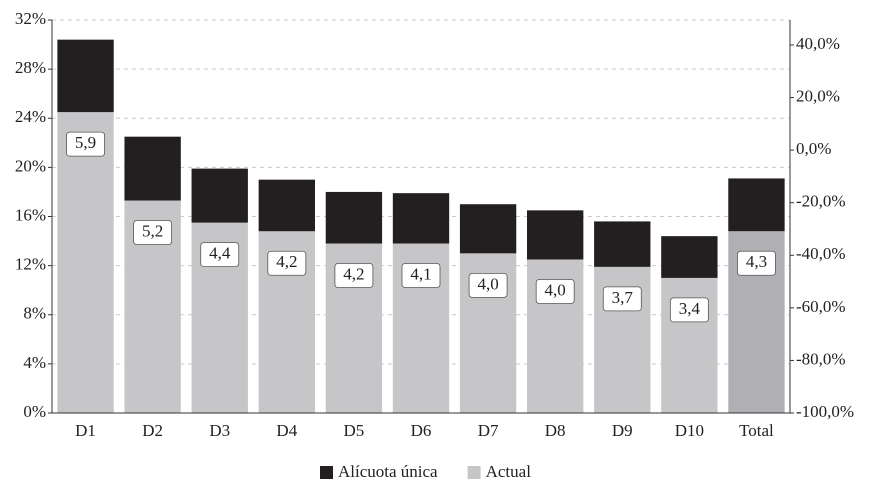 Image resolution: width=874 pixels, height=483 pixels. Describe the element at coordinates (286, 430) in the screenshot. I see `x-tick-label: D4` at that location.